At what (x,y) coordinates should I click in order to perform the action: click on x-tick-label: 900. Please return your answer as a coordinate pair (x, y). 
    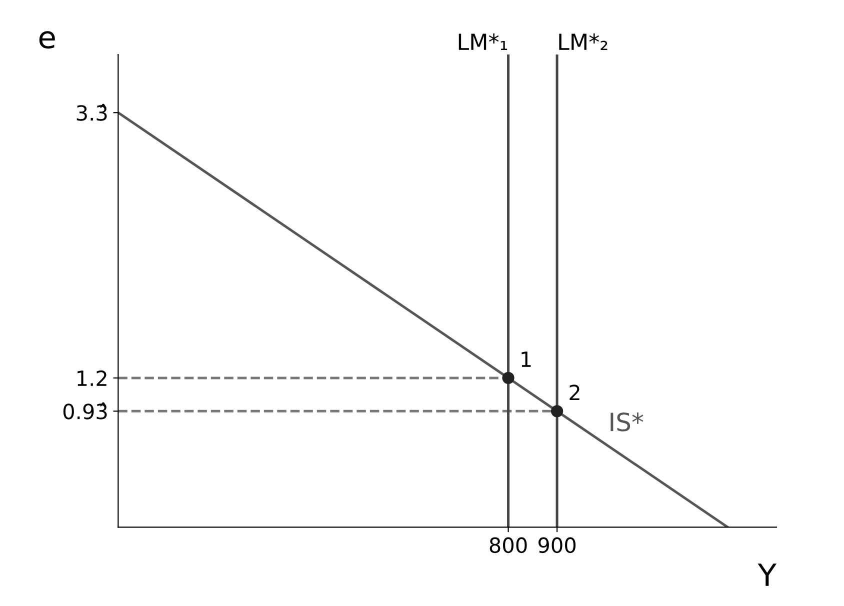
    Looking at the image, I should click on (557, 545).